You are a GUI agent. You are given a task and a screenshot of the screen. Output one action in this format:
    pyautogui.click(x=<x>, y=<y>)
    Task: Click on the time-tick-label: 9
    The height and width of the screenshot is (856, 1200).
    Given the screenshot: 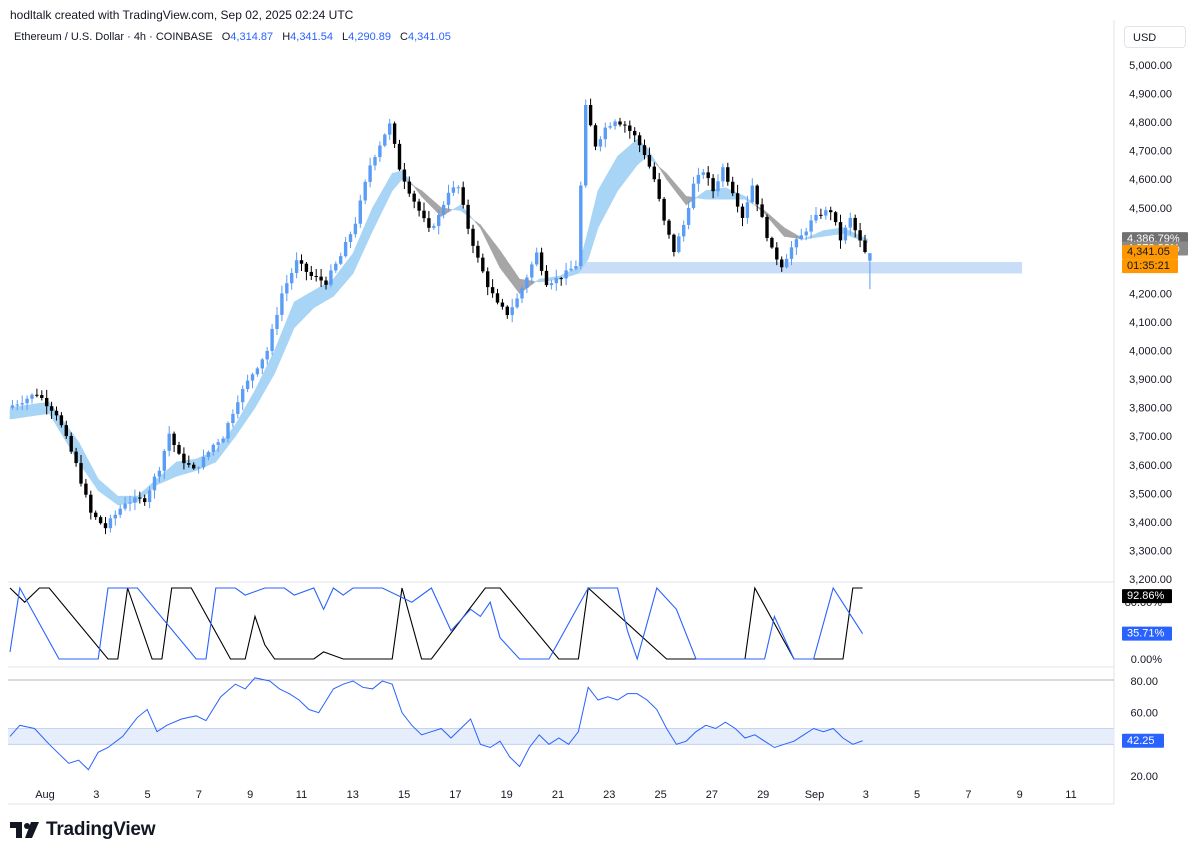 What is the action you would take?
    pyautogui.click(x=250, y=795)
    